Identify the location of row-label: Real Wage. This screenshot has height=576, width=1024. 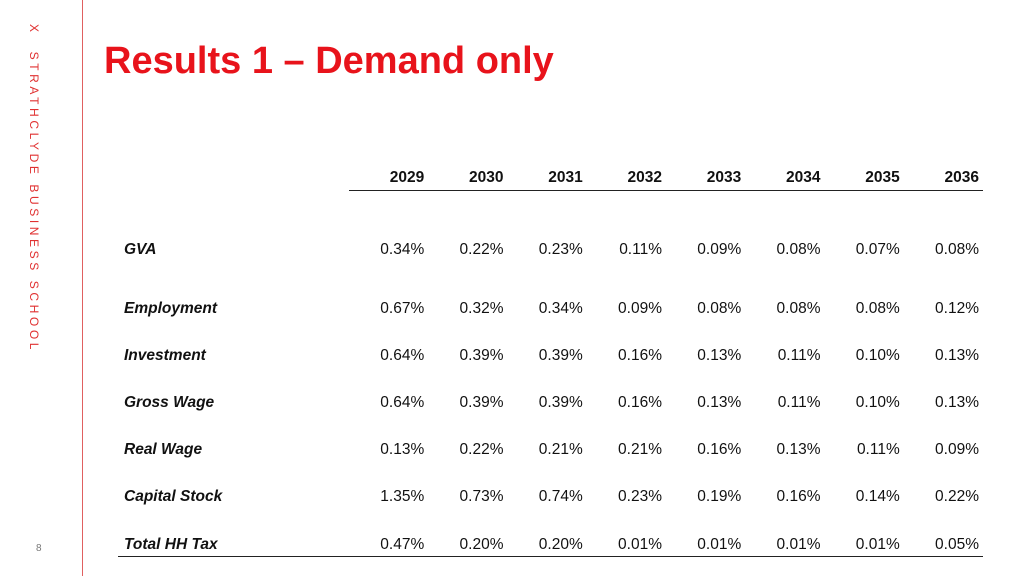
(163, 449).